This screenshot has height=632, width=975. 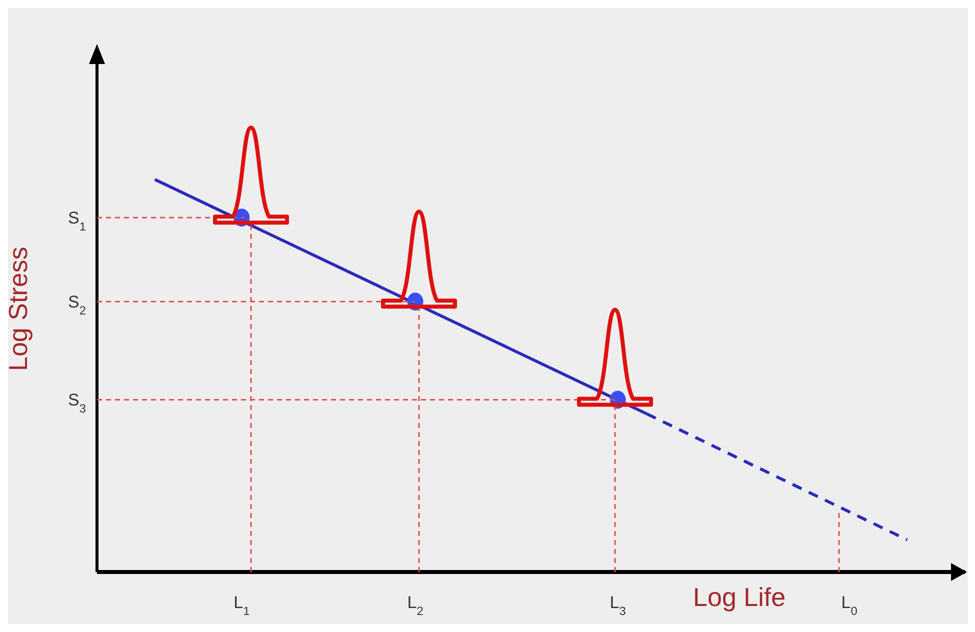 I want to click on x-axis-title: Log Life, so click(x=739, y=597).